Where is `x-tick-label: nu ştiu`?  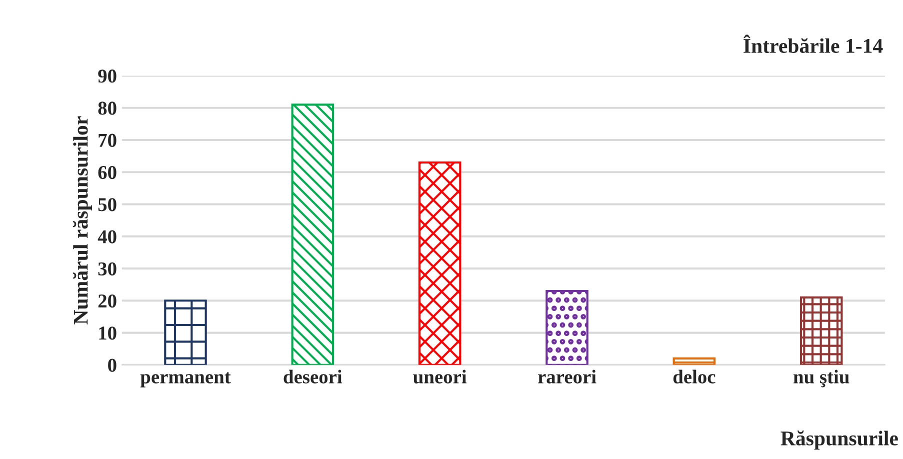 x-tick-label: nu ştiu is located at coordinates (822, 379).